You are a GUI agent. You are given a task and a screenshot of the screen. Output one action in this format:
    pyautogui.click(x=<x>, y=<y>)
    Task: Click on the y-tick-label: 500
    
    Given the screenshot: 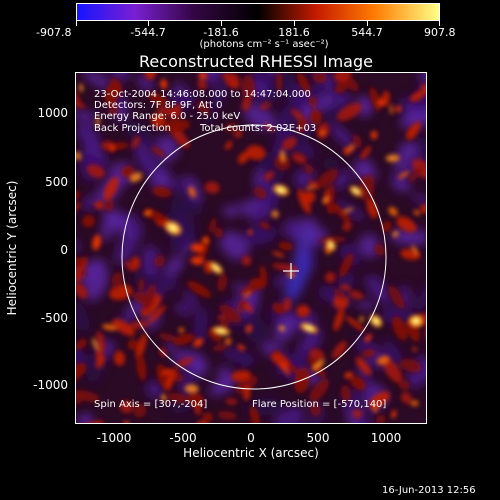 What is the action you would take?
    pyautogui.click(x=56, y=182)
    